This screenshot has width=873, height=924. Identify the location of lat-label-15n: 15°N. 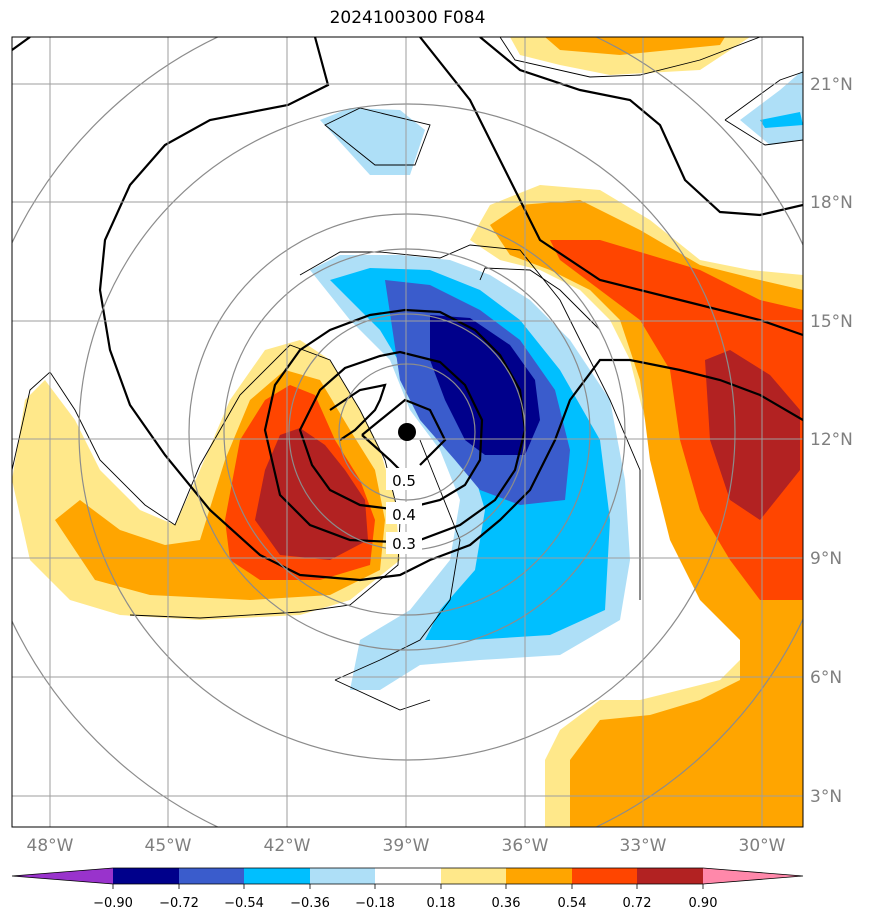
(831, 322).